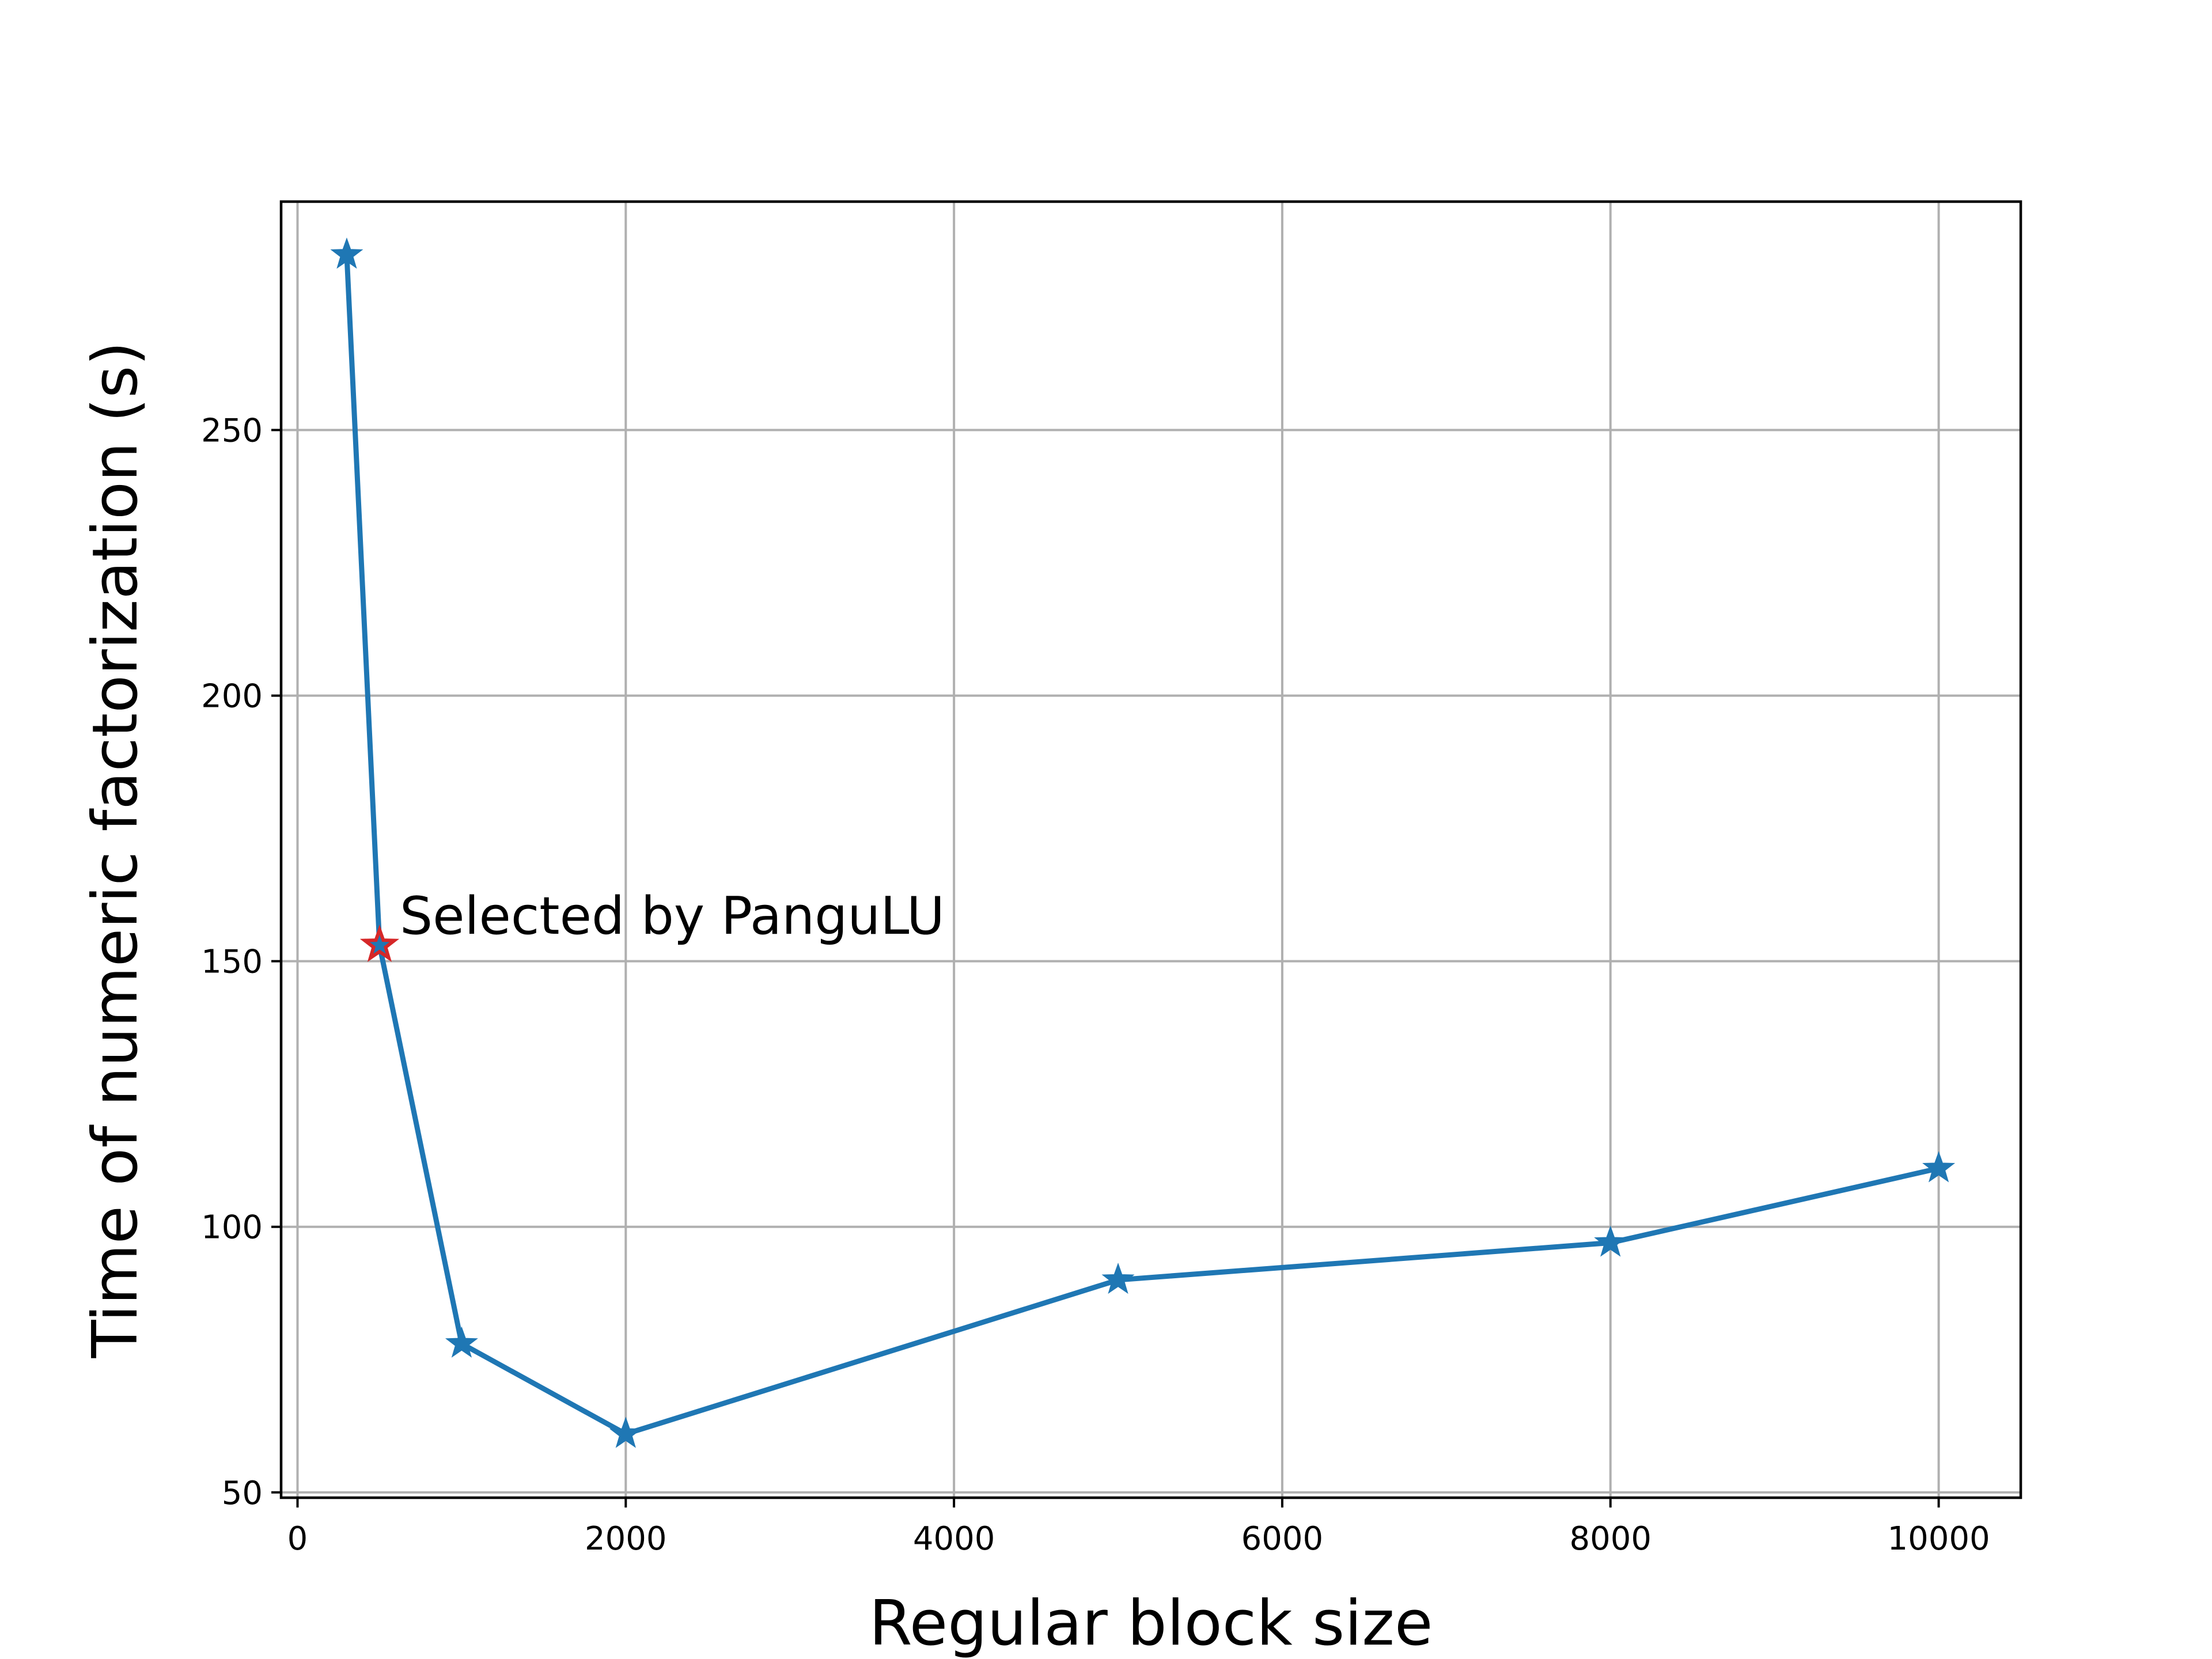 The width and height of the screenshot is (2212, 1659). Describe the element at coordinates (954, 1539) in the screenshot. I see `x-tick-label: 4000` at that location.